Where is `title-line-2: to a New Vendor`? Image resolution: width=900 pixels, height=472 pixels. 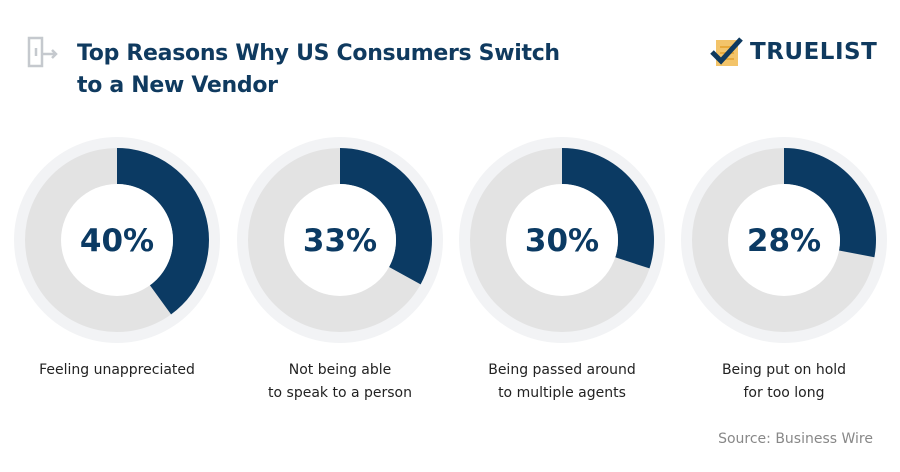
title-line-2: to a New Vendor is located at coordinates (177, 85).